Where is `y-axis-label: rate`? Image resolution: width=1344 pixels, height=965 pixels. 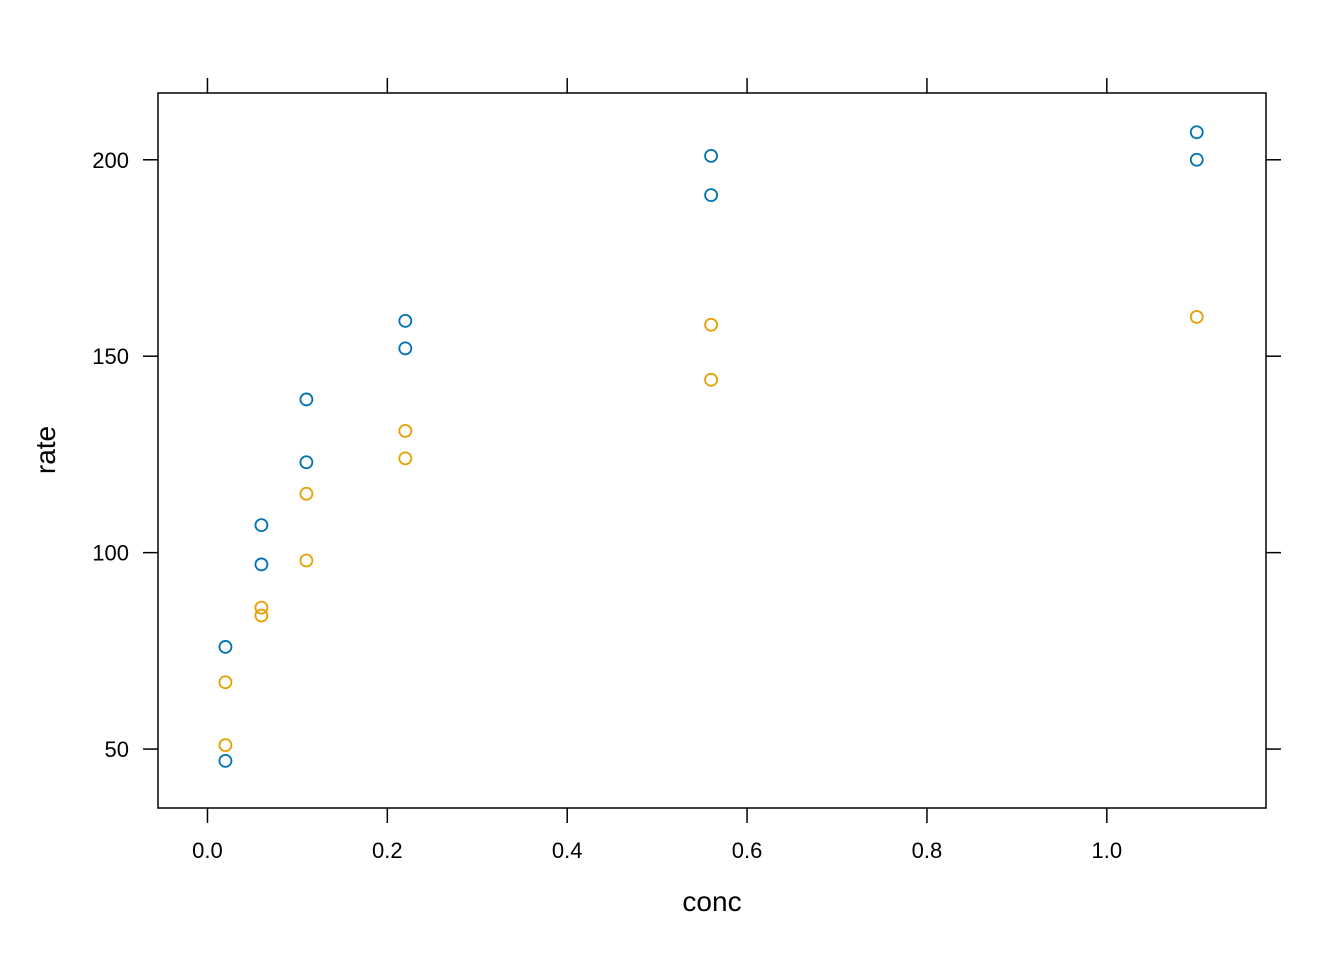 y-axis-label: rate is located at coordinates (45, 450).